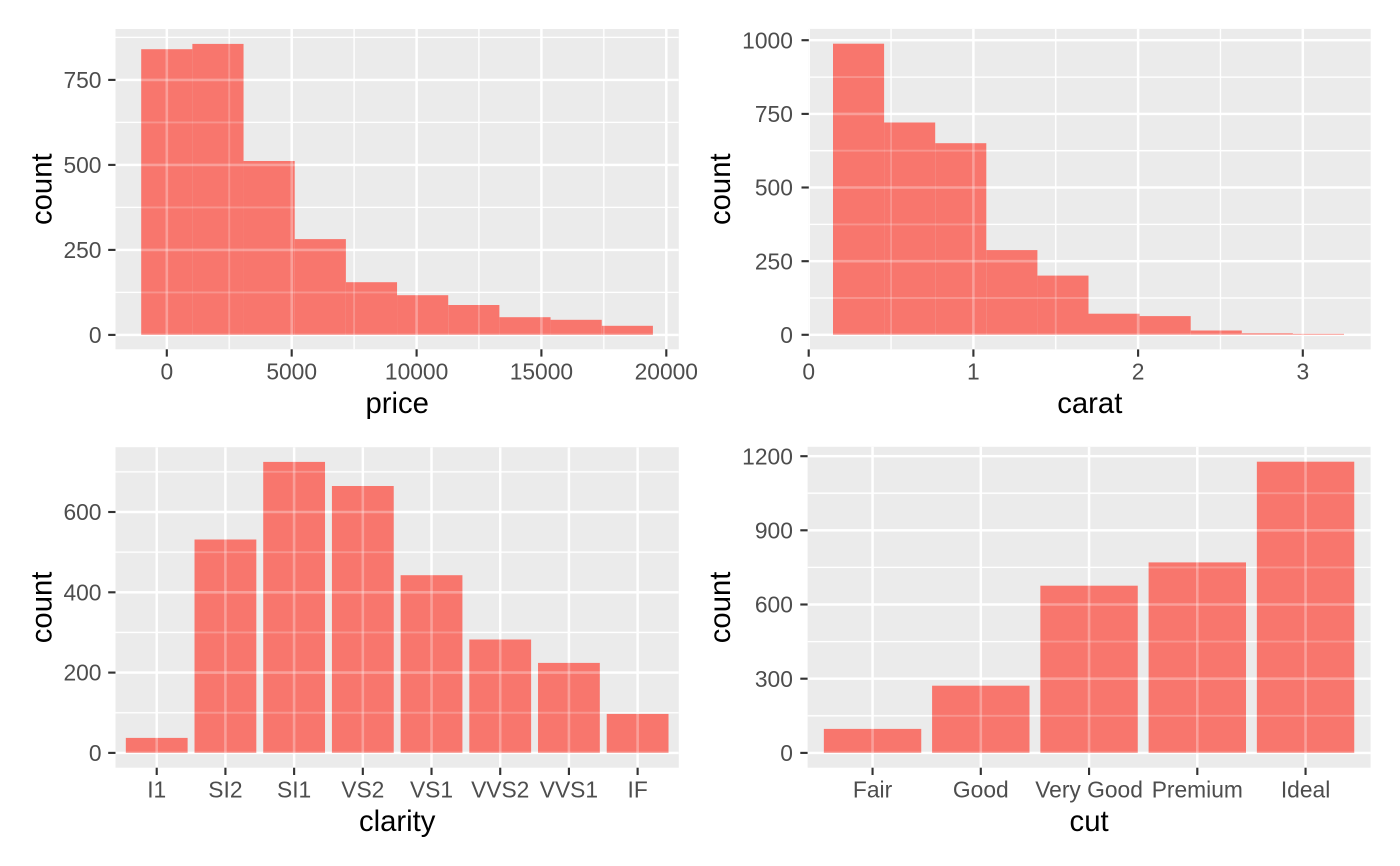 The height and width of the screenshot is (866, 1400). Describe the element at coordinates (156, 790) in the screenshot. I see `svg-text: I1` at that location.